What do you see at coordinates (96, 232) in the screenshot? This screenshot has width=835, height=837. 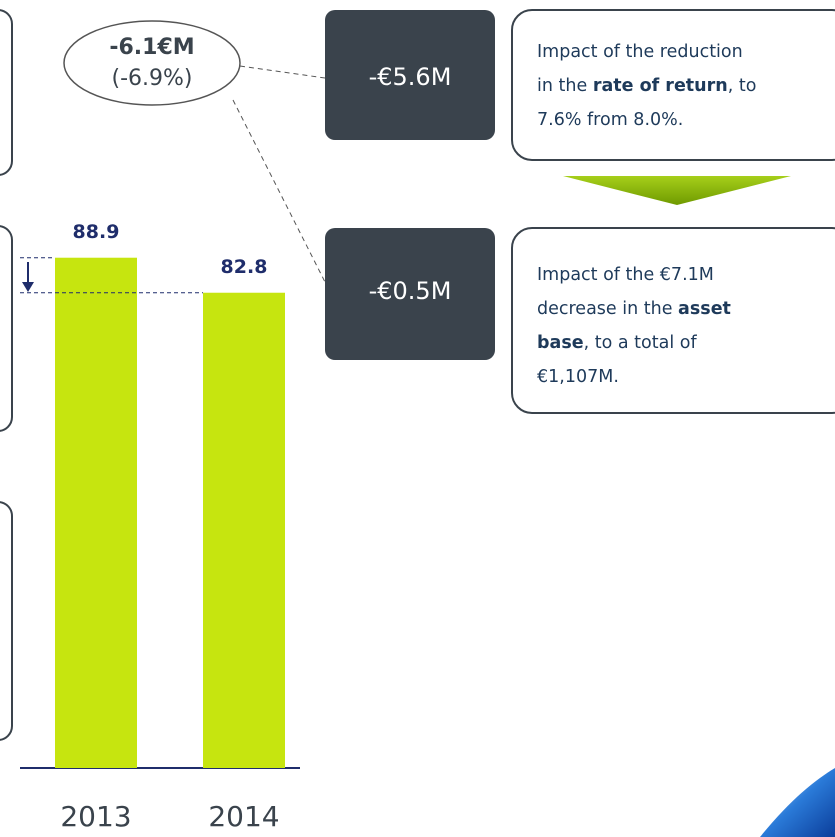 I see `value-label: 88.9` at bounding box center [96, 232].